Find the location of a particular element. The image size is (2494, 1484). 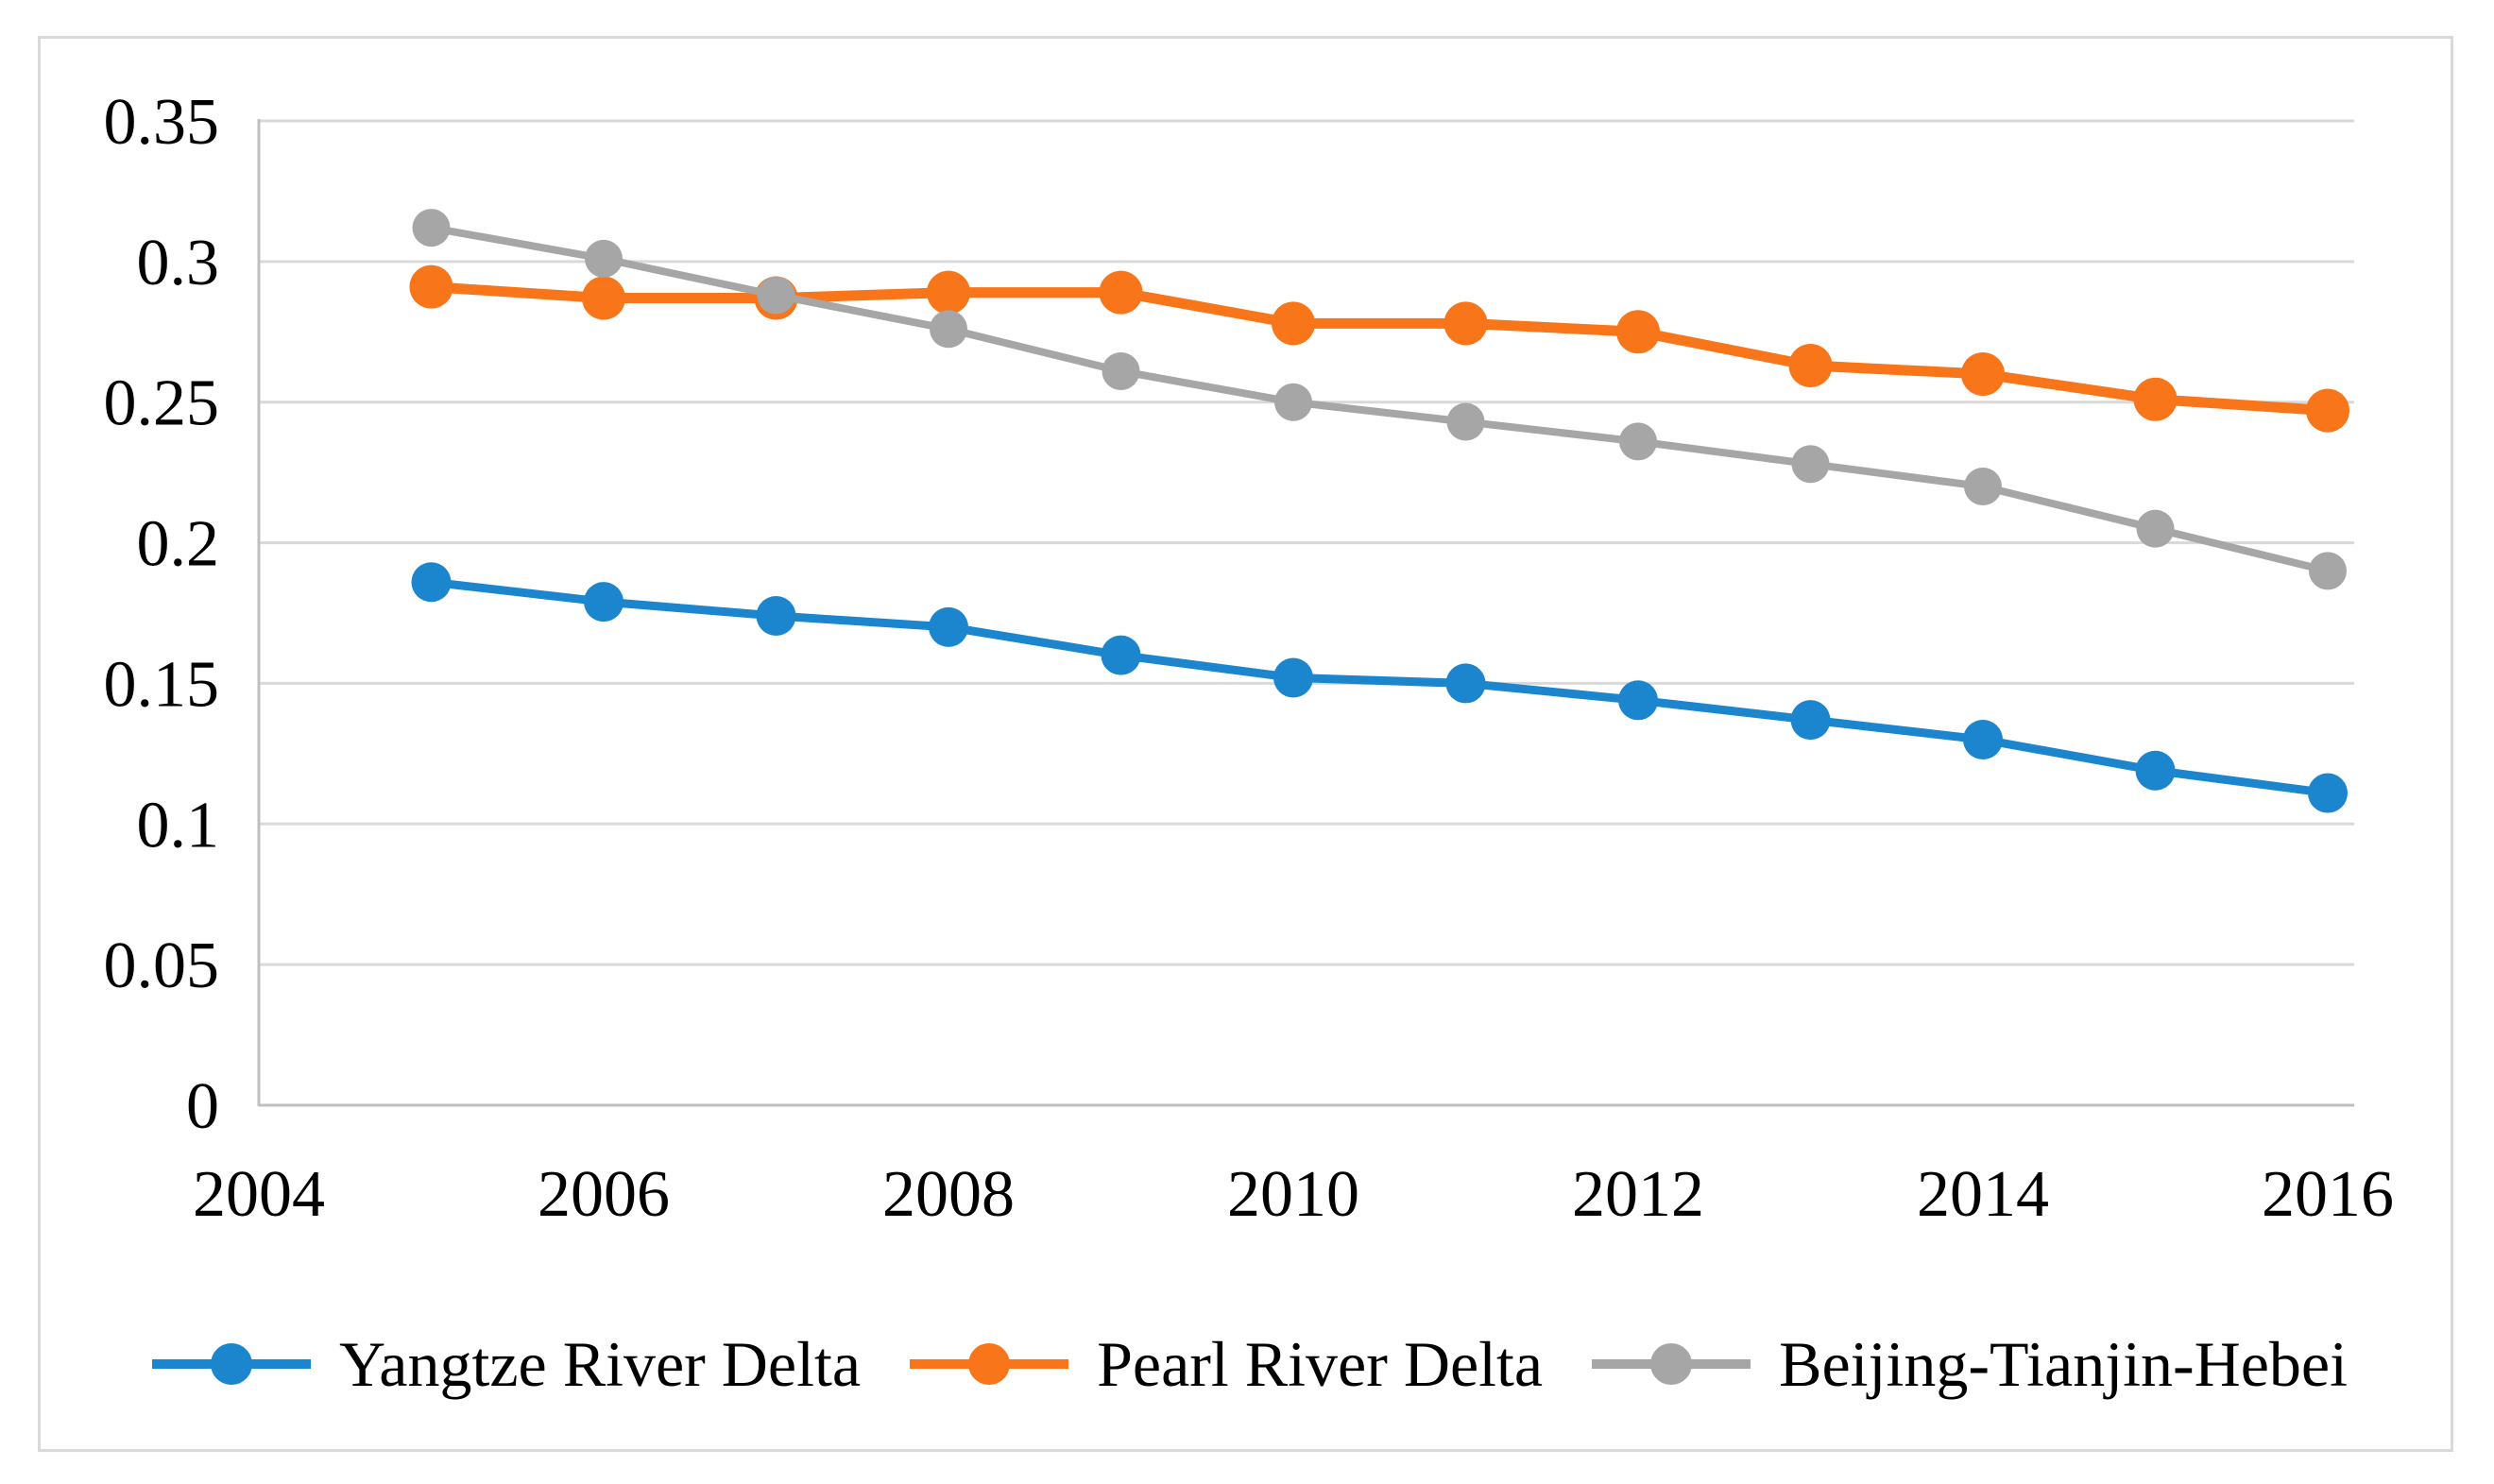

data-point-pearl-river-delta-2016 is located at coordinates (2327, 410).